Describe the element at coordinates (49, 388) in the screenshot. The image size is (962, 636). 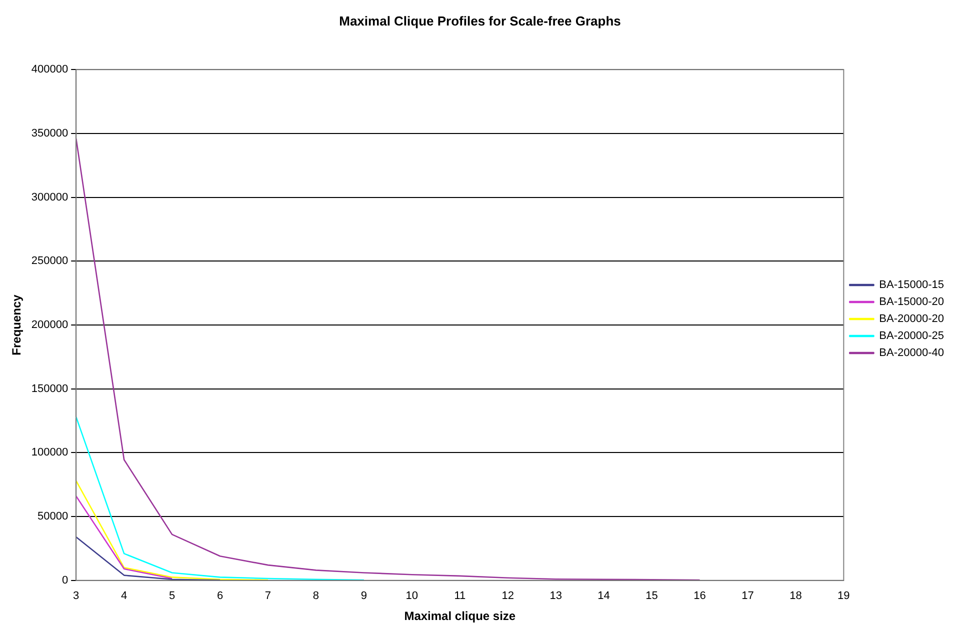
I see `y-tick-label: 150000` at that location.